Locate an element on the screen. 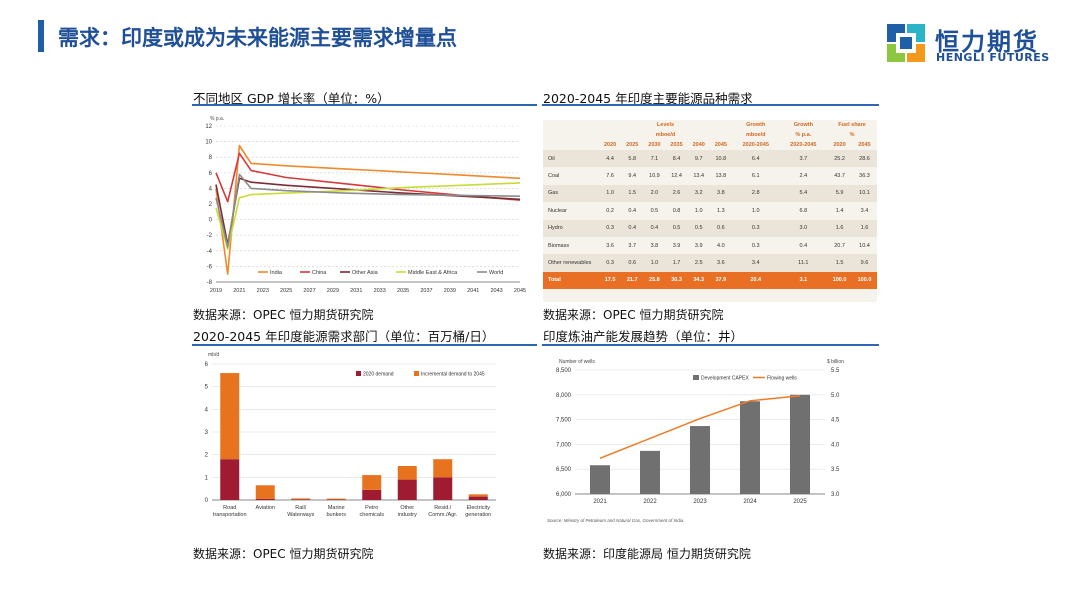 The width and height of the screenshot is (1080, 605). table-group-header: Levels is located at coordinates (665, 125).